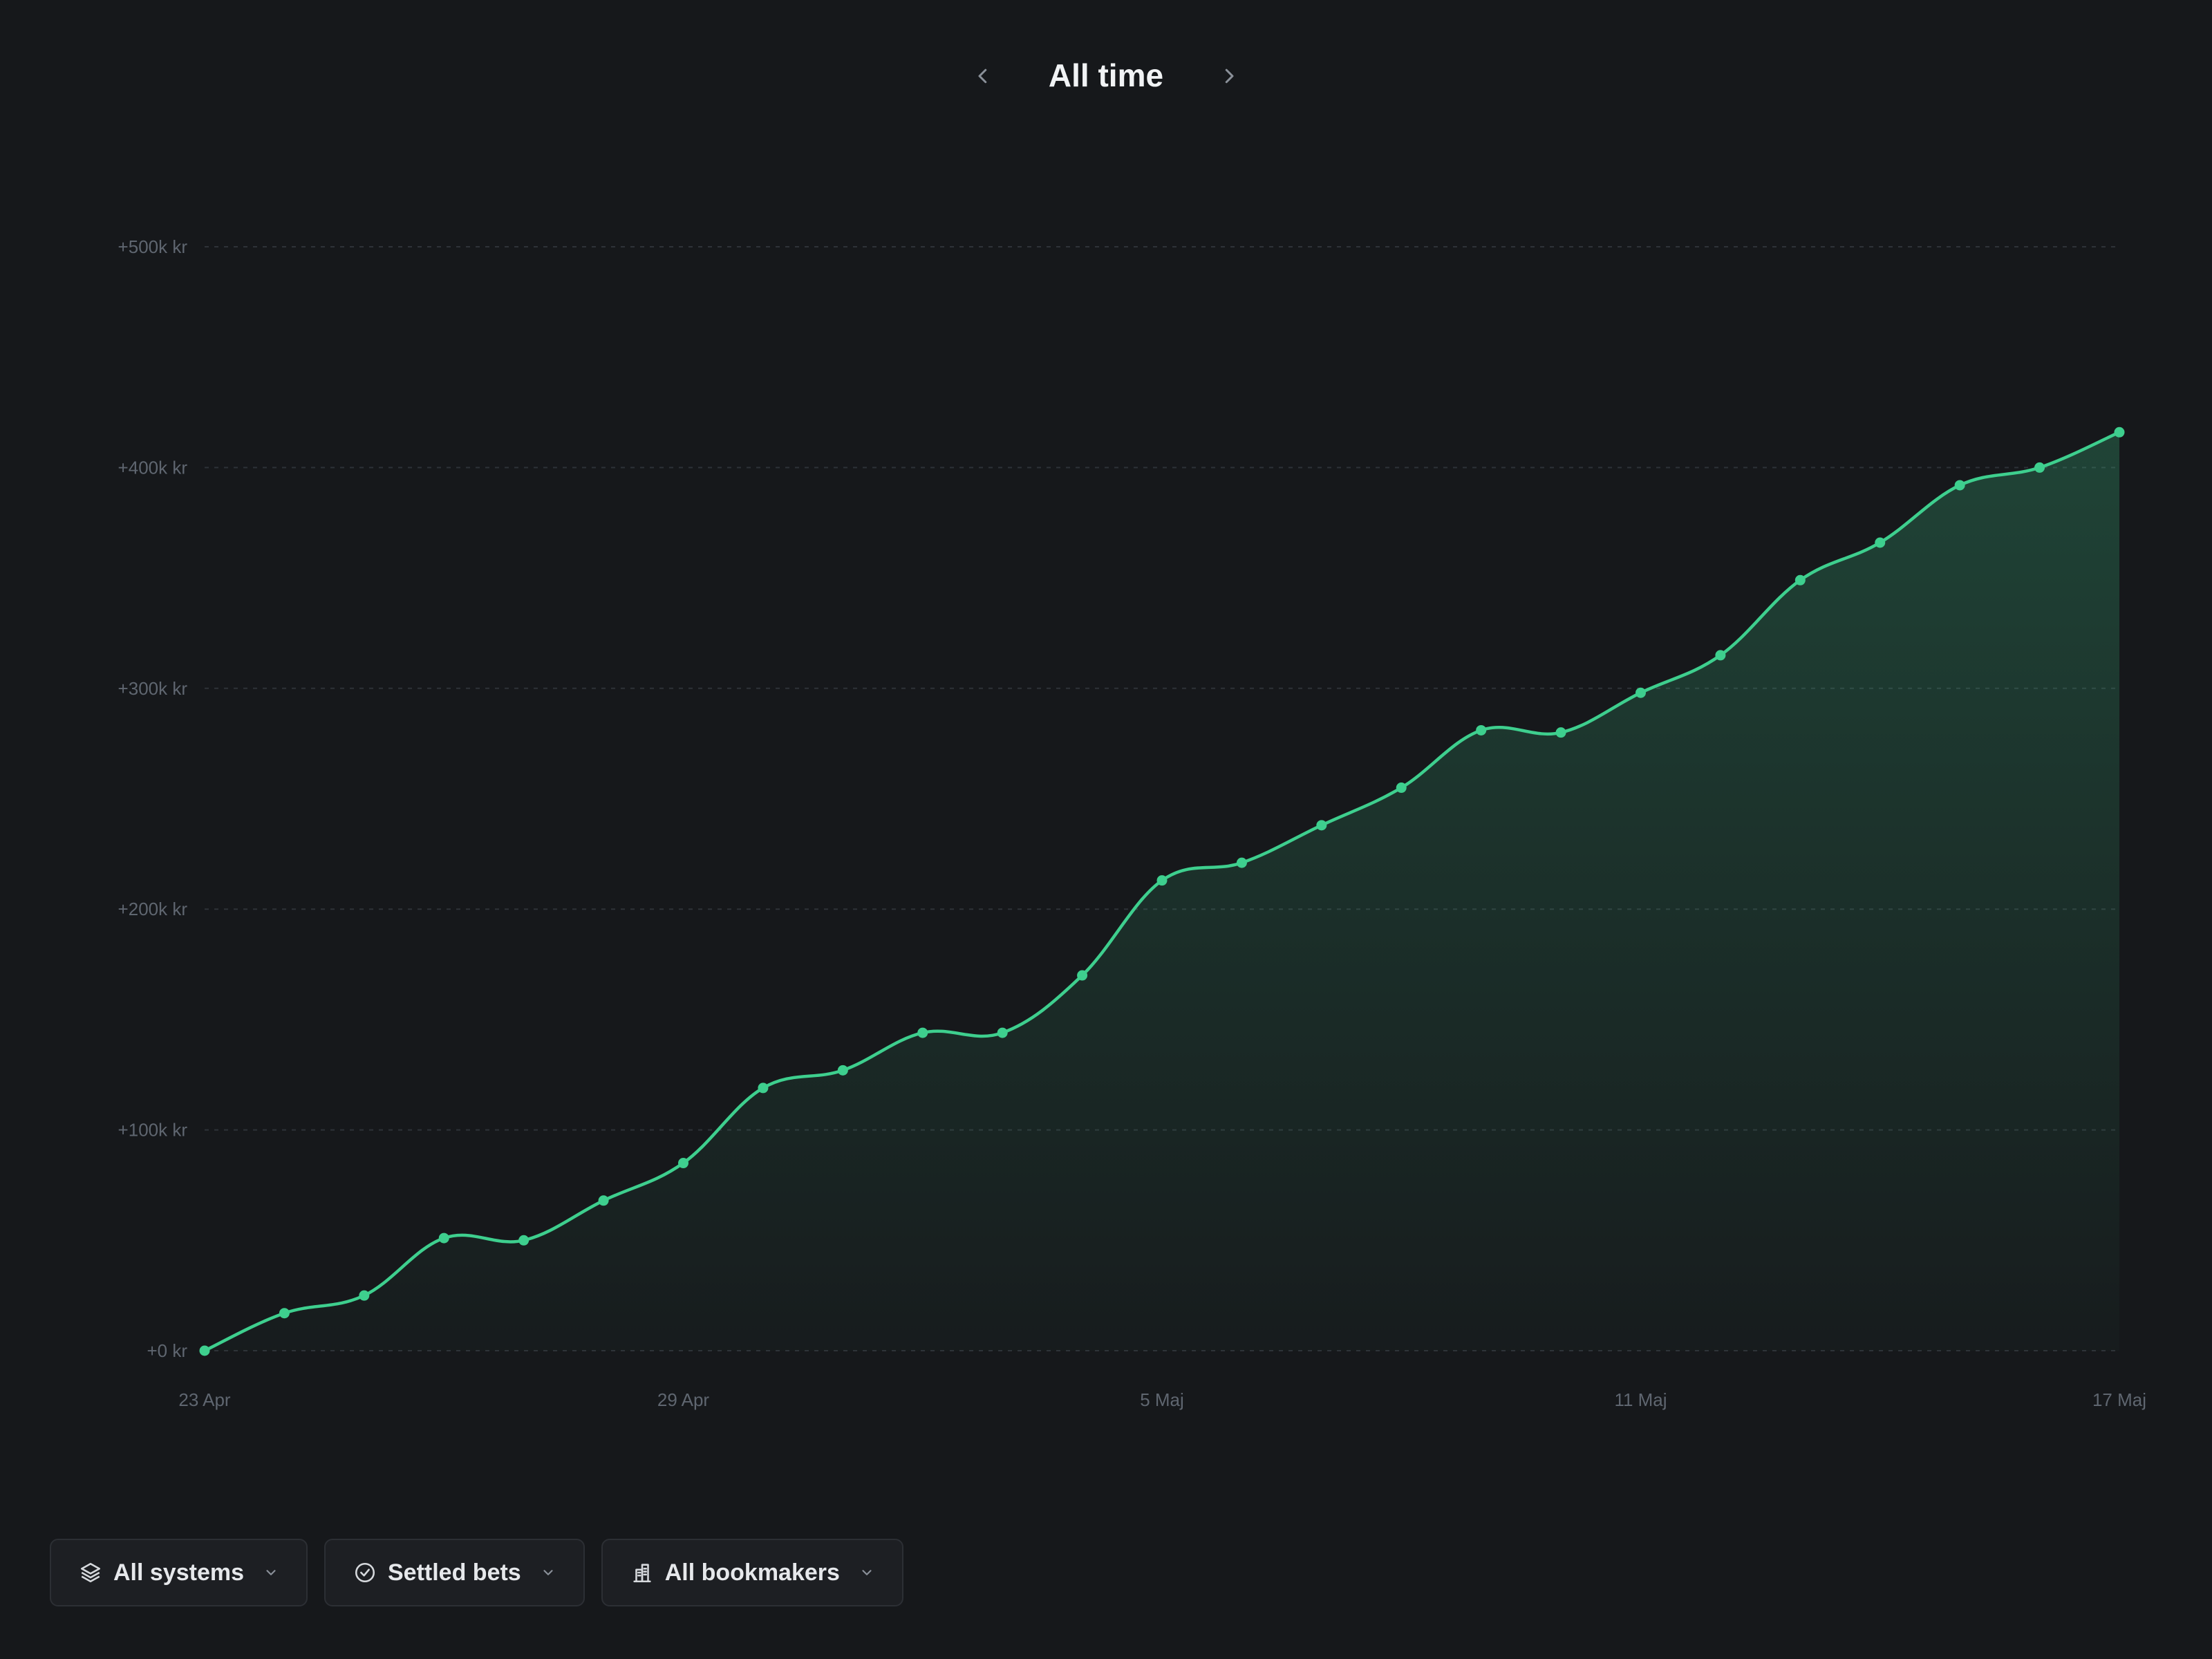 The width and height of the screenshot is (2212, 1659). Describe the element at coordinates (204, 1399) in the screenshot. I see `x-tick-label: 23 Apr` at that location.